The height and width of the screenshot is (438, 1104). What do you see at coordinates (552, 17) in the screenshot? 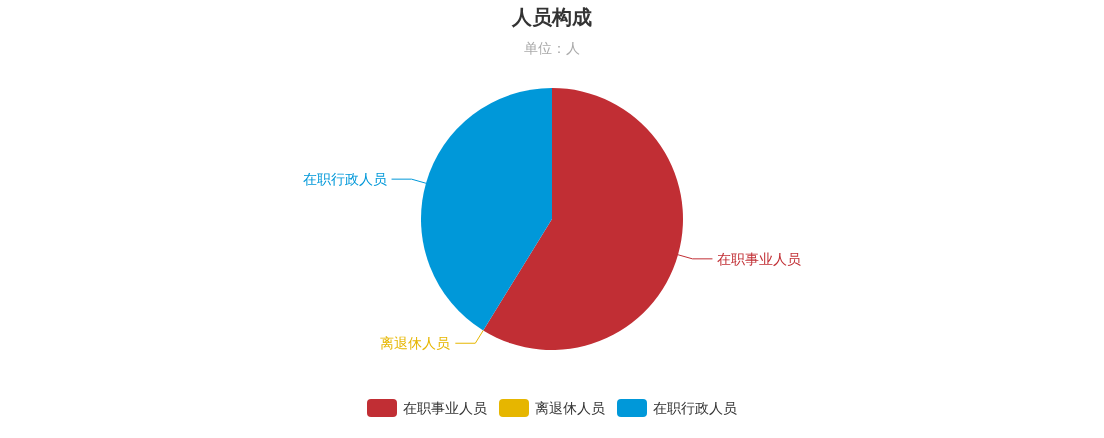
I see `title: 人员构成` at bounding box center [552, 17].